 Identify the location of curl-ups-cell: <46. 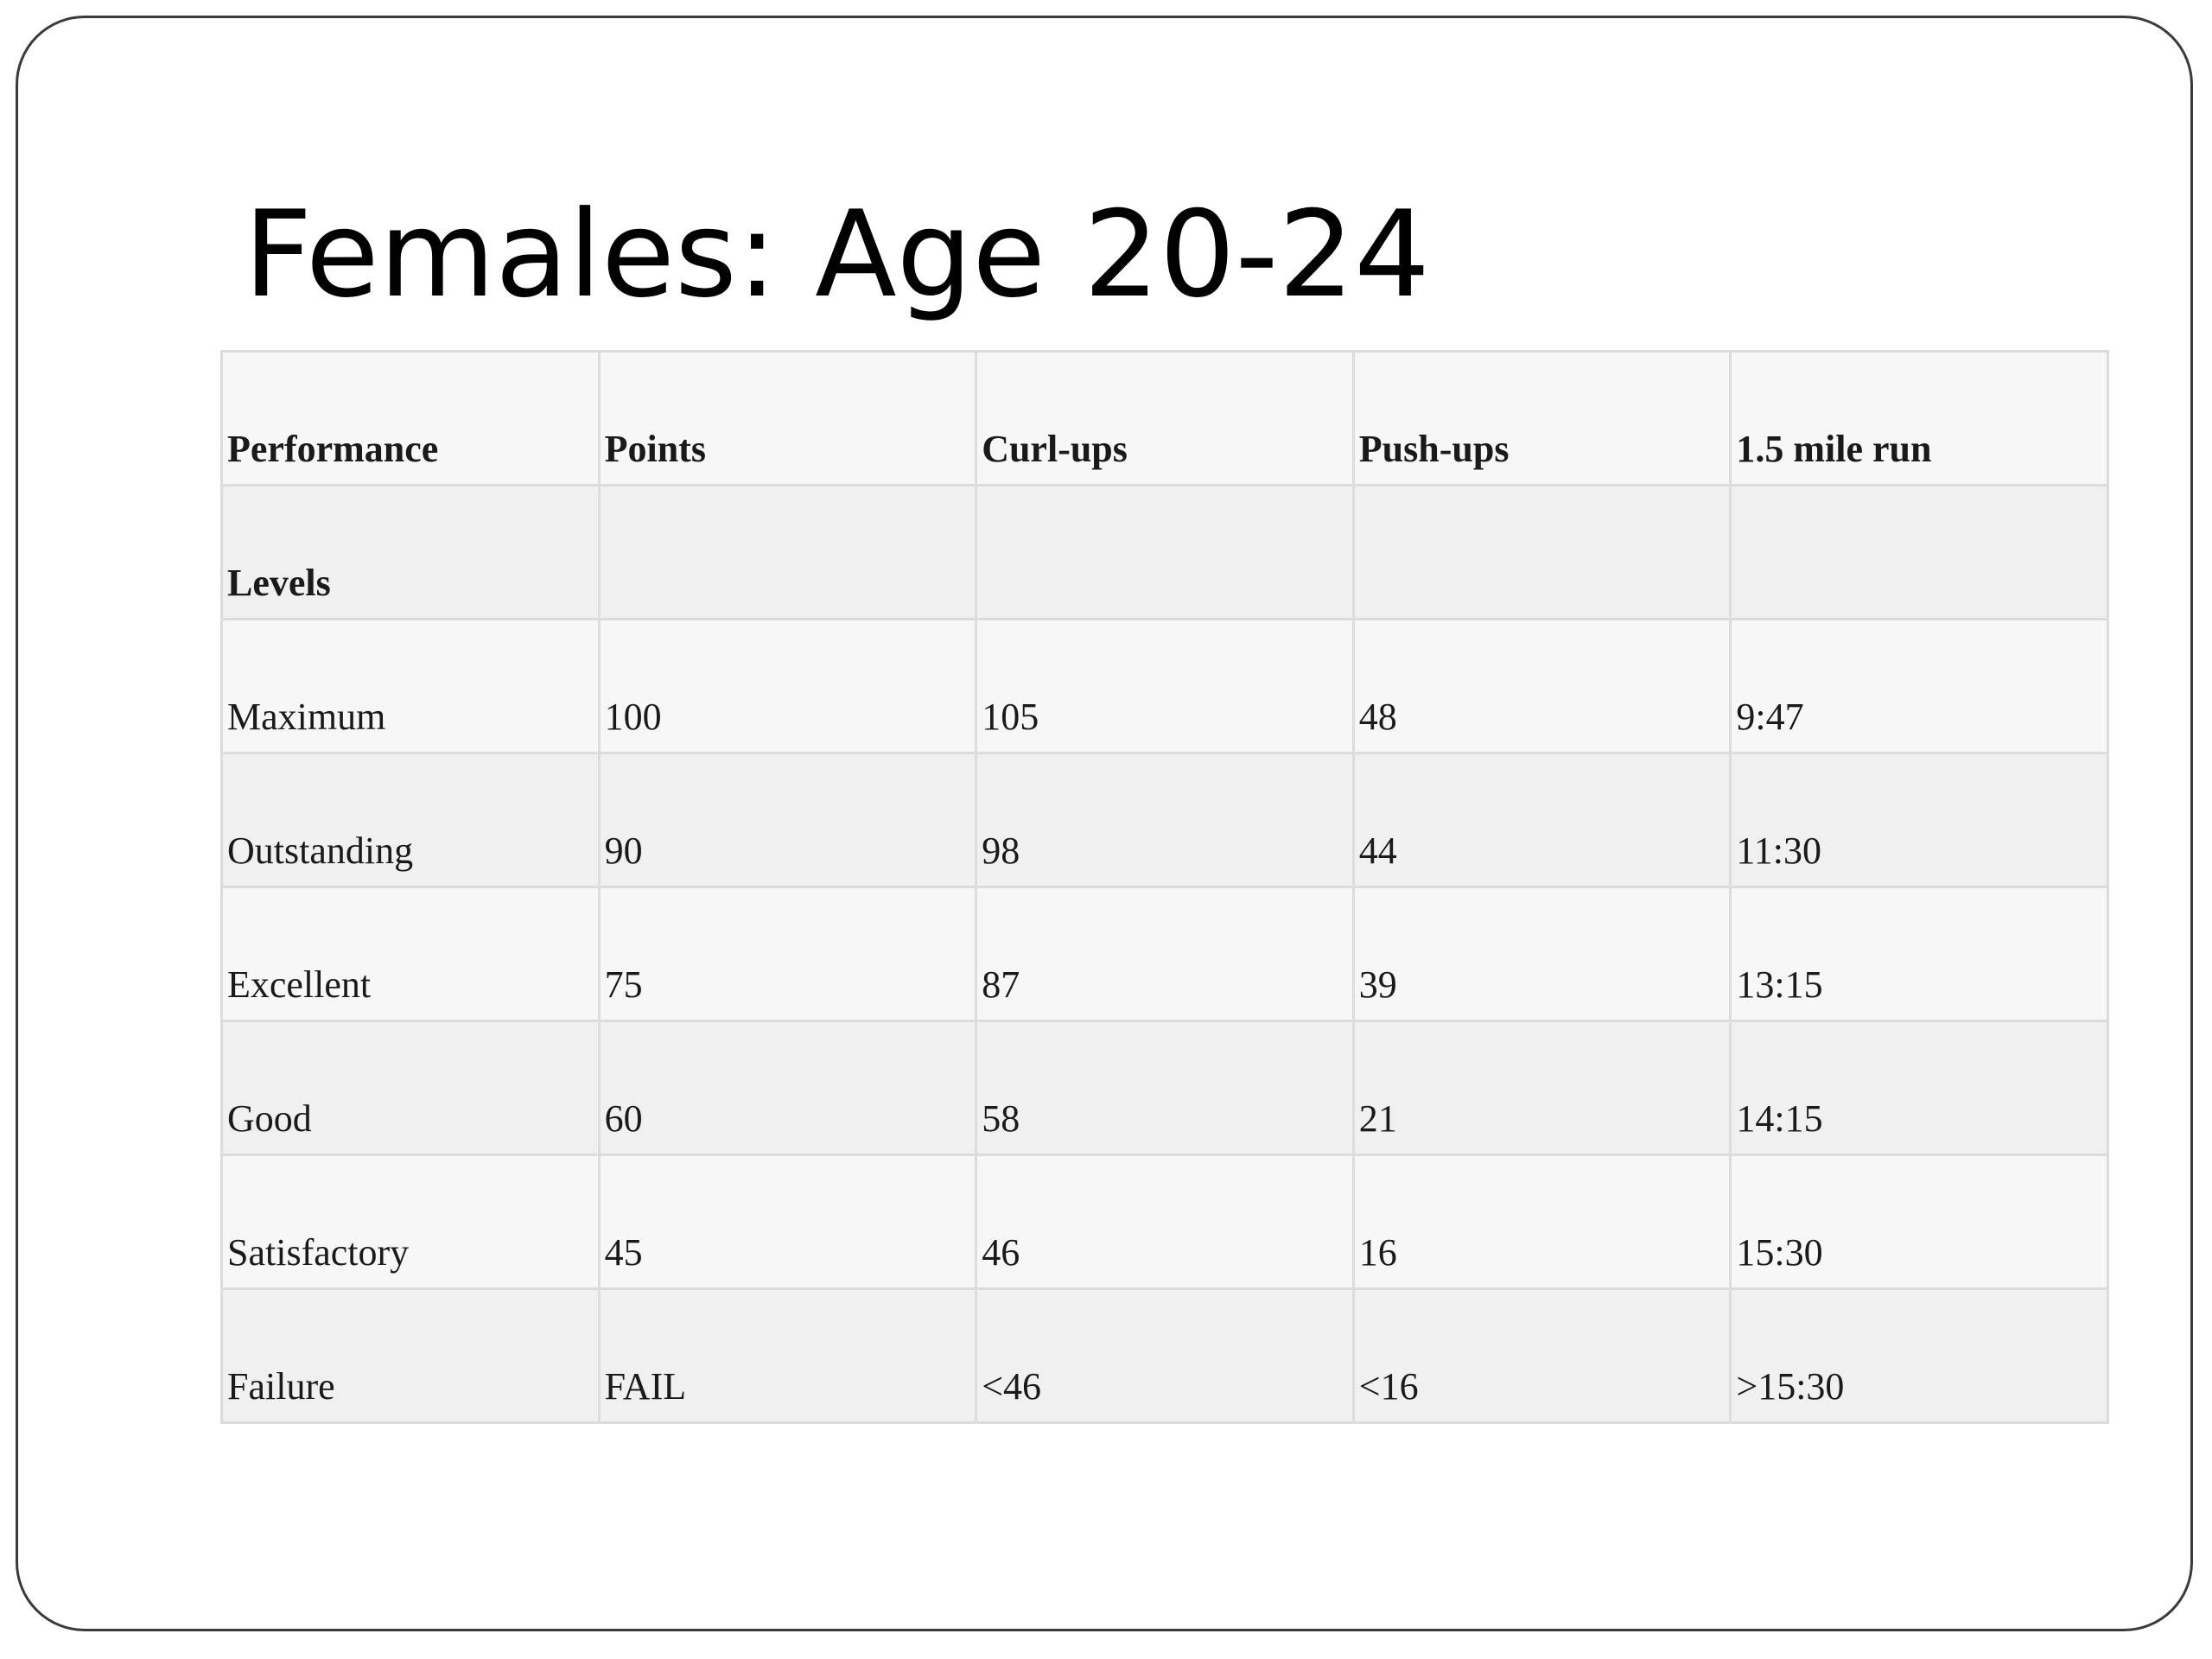
(1165, 1355).